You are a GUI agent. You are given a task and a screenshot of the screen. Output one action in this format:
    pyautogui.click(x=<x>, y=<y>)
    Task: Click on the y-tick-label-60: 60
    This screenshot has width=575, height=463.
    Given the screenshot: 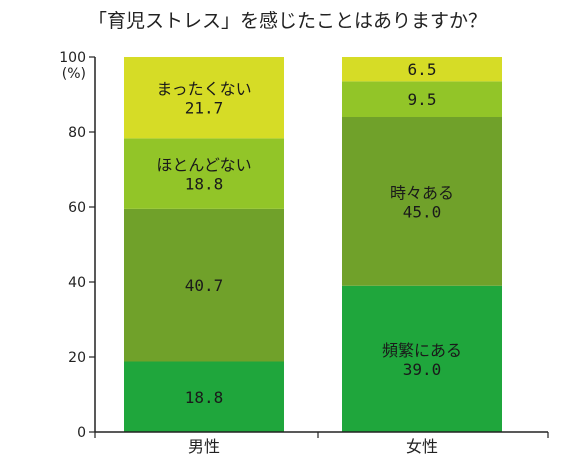 What is the action you would take?
    pyautogui.click(x=77, y=208)
    